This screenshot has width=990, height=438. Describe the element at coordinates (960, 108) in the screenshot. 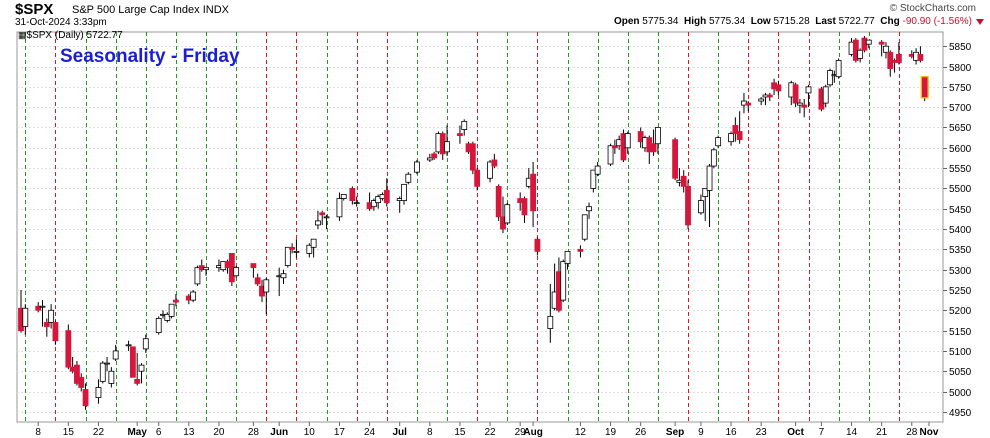

I see `y-tick-label: 5700` at that location.